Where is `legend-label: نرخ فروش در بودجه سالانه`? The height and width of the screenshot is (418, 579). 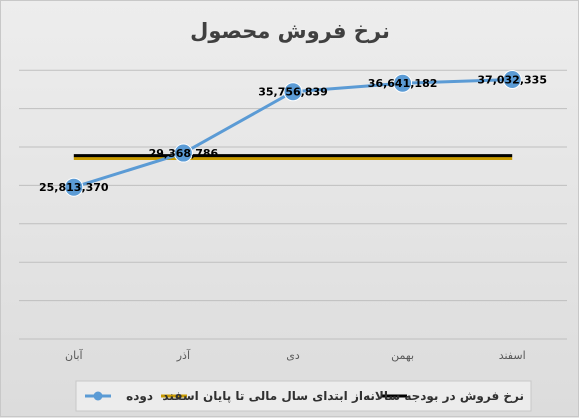 legend-label: نرخ فروش در بودجه سالانه is located at coordinates (443, 396).